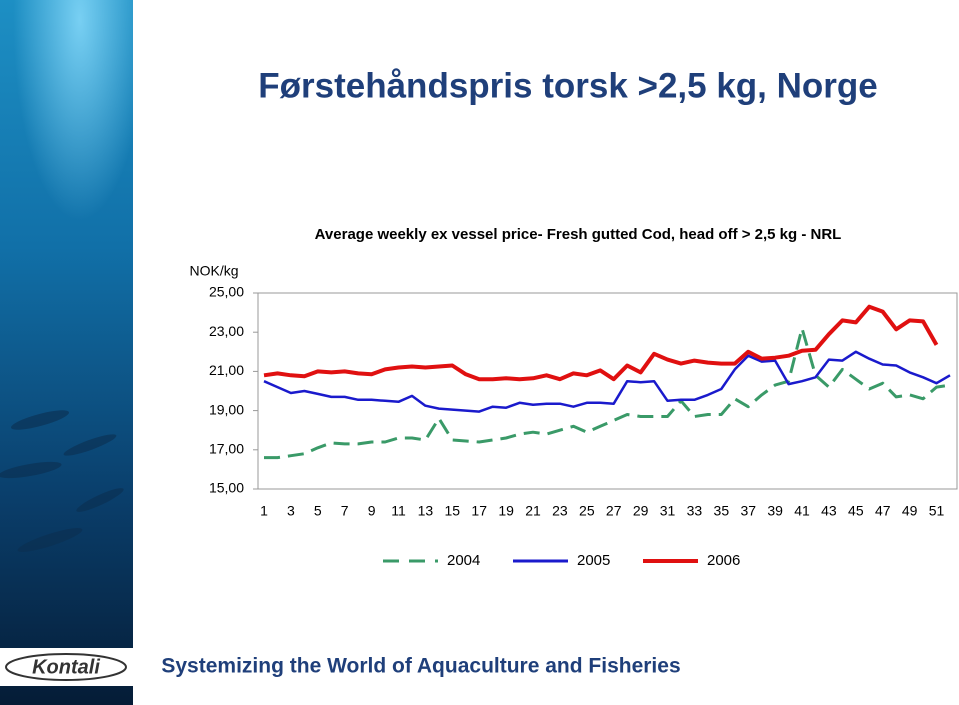  Describe the element at coordinates (723, 560) in the screenshot. I see `legend-label: 2006` at that location.